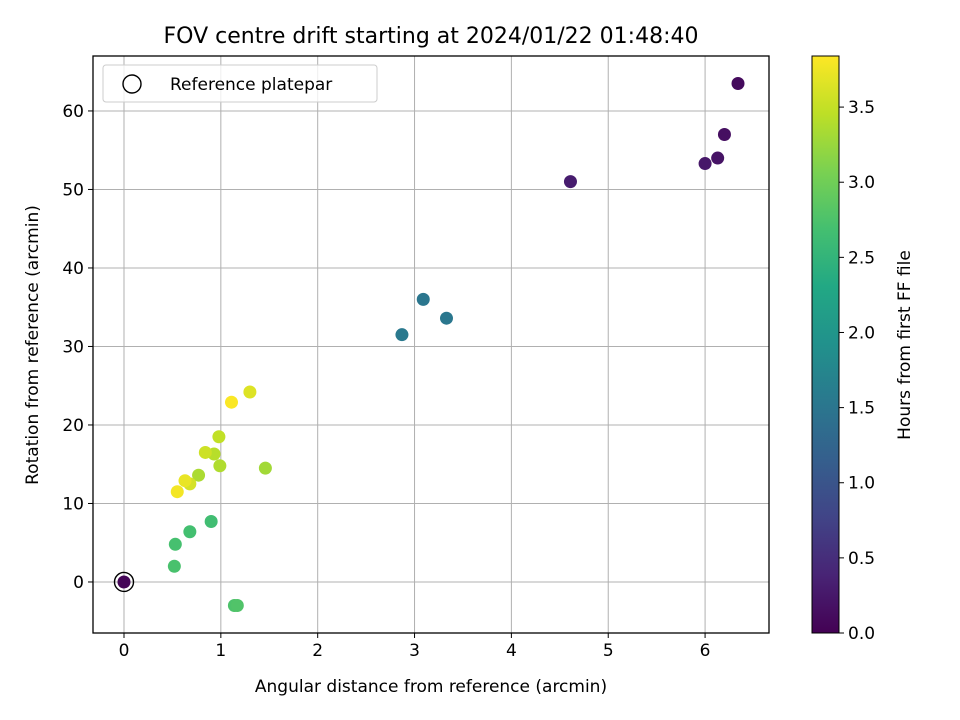  What do you see at coordinates (73, 426) in the screenshot?
I see `y-tick-label: 20` at bounding box center [73, 426].